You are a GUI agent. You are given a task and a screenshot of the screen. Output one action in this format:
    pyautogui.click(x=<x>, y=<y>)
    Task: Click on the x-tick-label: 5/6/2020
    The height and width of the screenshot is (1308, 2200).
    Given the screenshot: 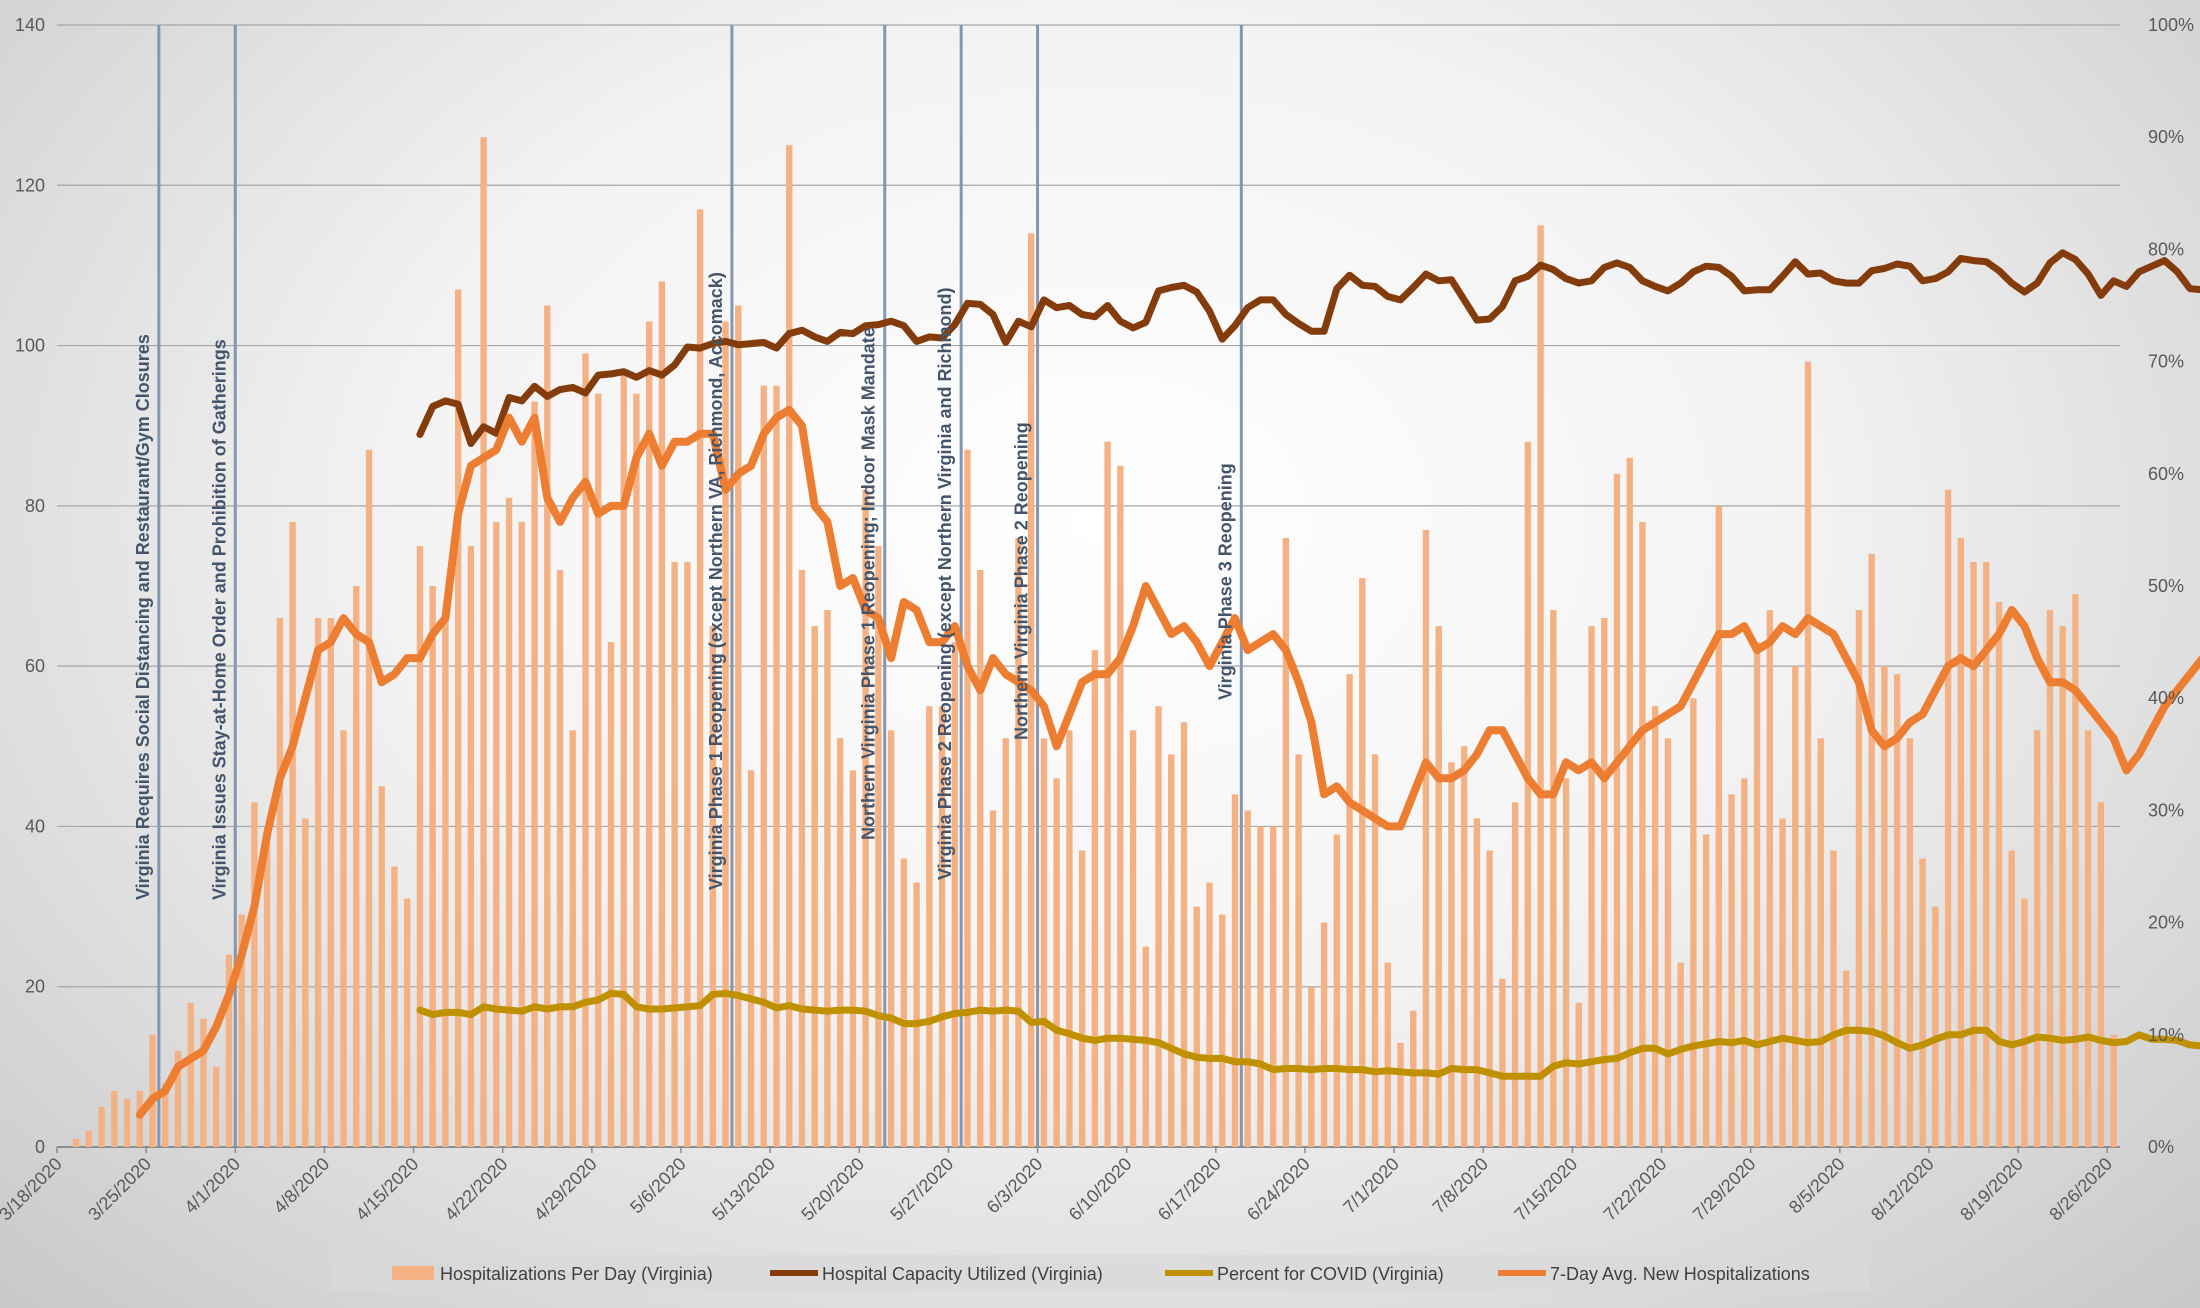 What is the action you would take?
    pyautogui.click(x=658, y=1186)
    